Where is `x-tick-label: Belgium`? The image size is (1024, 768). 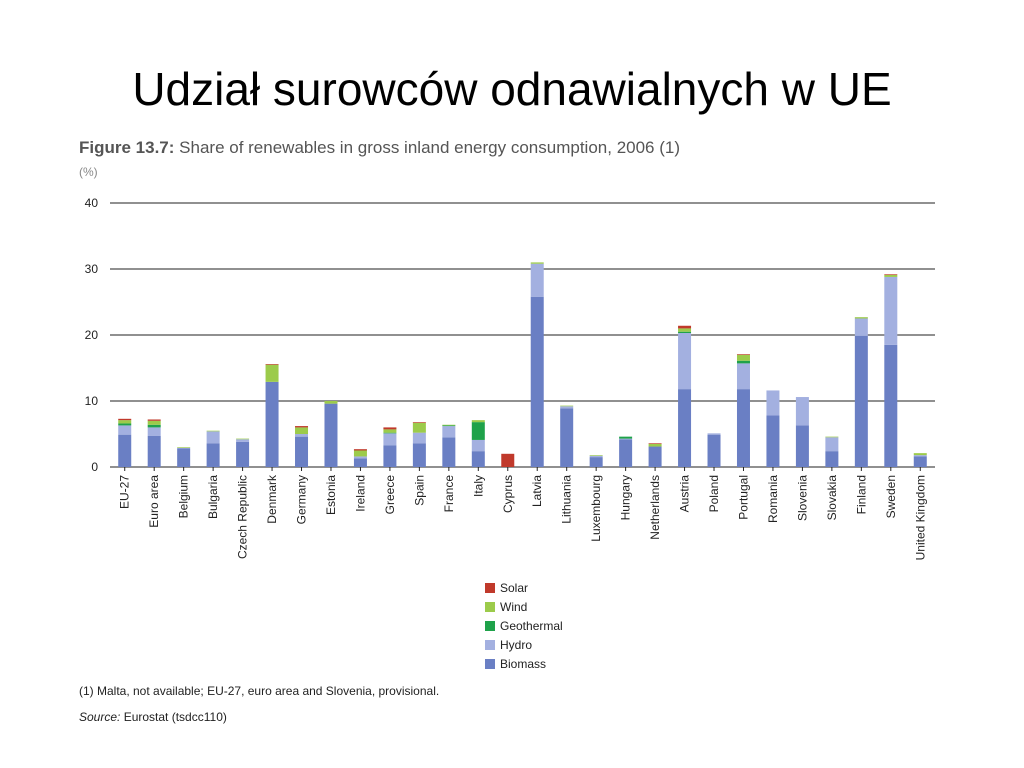
x-tick-label: Belgium is located at coordinates (184, 496).